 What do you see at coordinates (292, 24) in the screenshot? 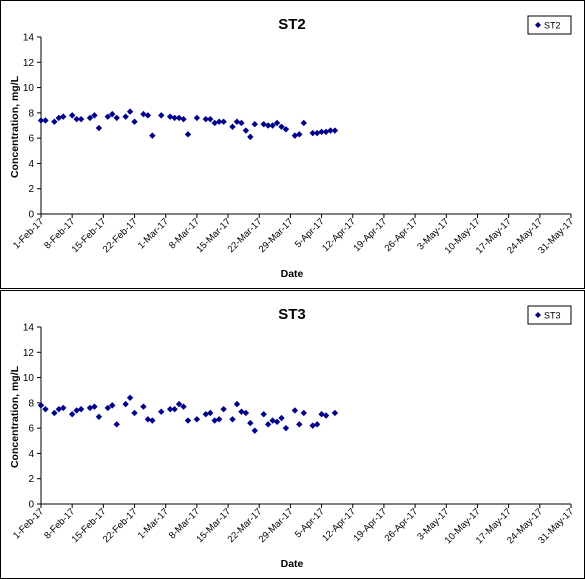
I see `chart-title: ST2` at bounding box center [292, 24].